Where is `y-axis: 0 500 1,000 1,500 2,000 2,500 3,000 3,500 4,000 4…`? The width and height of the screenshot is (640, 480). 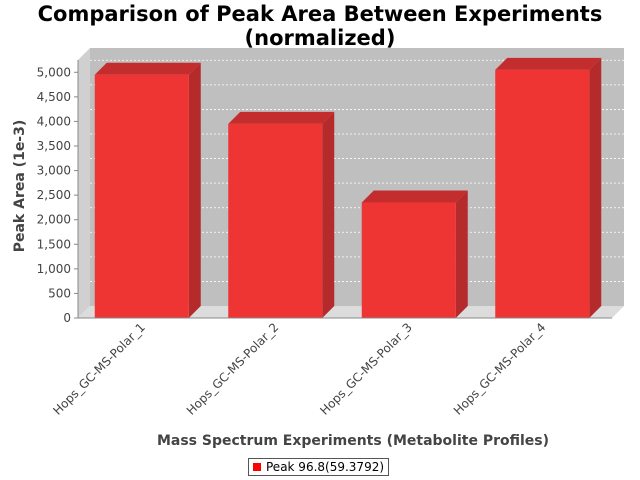
y-axis: 0 500 1,000 1,500 2,000 2,500 3,000 3,500 4,000 4… is located at coordinates (58, 192).